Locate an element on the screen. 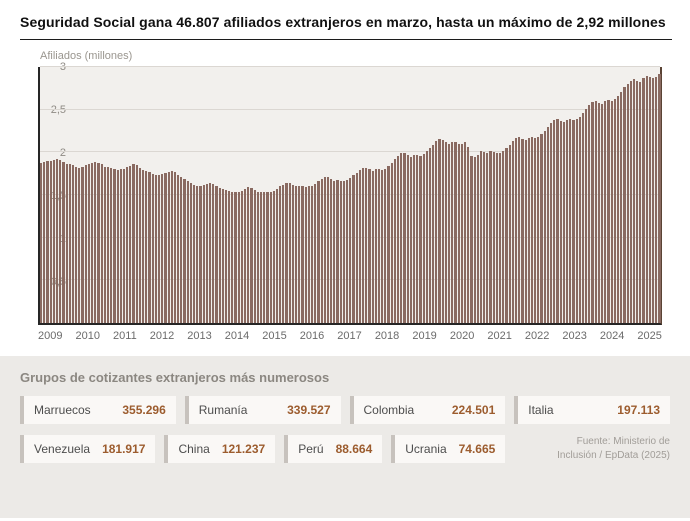 This screenshot has width=690, height=521. group-badge-marruecos: Marruecos 355.296 is located at coordinates (98, 410).